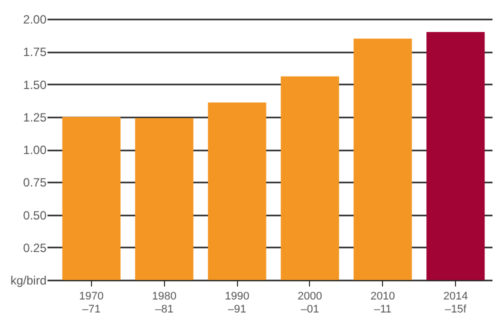  I want to click on x-tick-label: 2014 –15f, so click(455, 303).